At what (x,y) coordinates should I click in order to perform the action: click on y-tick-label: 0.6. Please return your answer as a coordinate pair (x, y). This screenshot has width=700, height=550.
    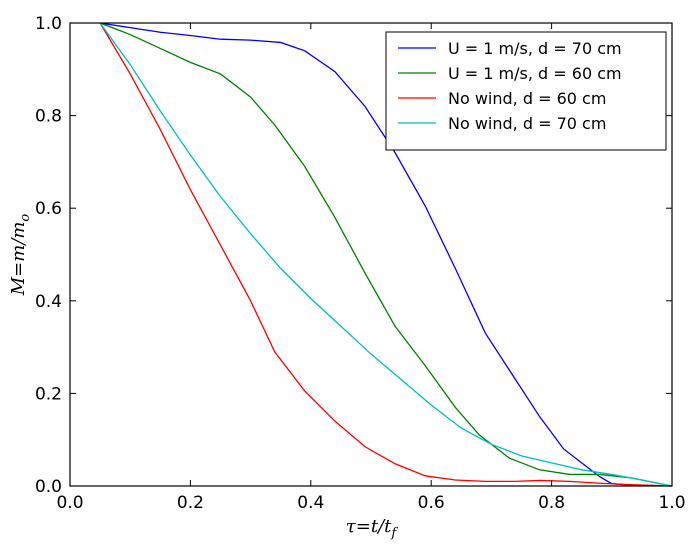
    Looking at the image, I should click on (48, 209).